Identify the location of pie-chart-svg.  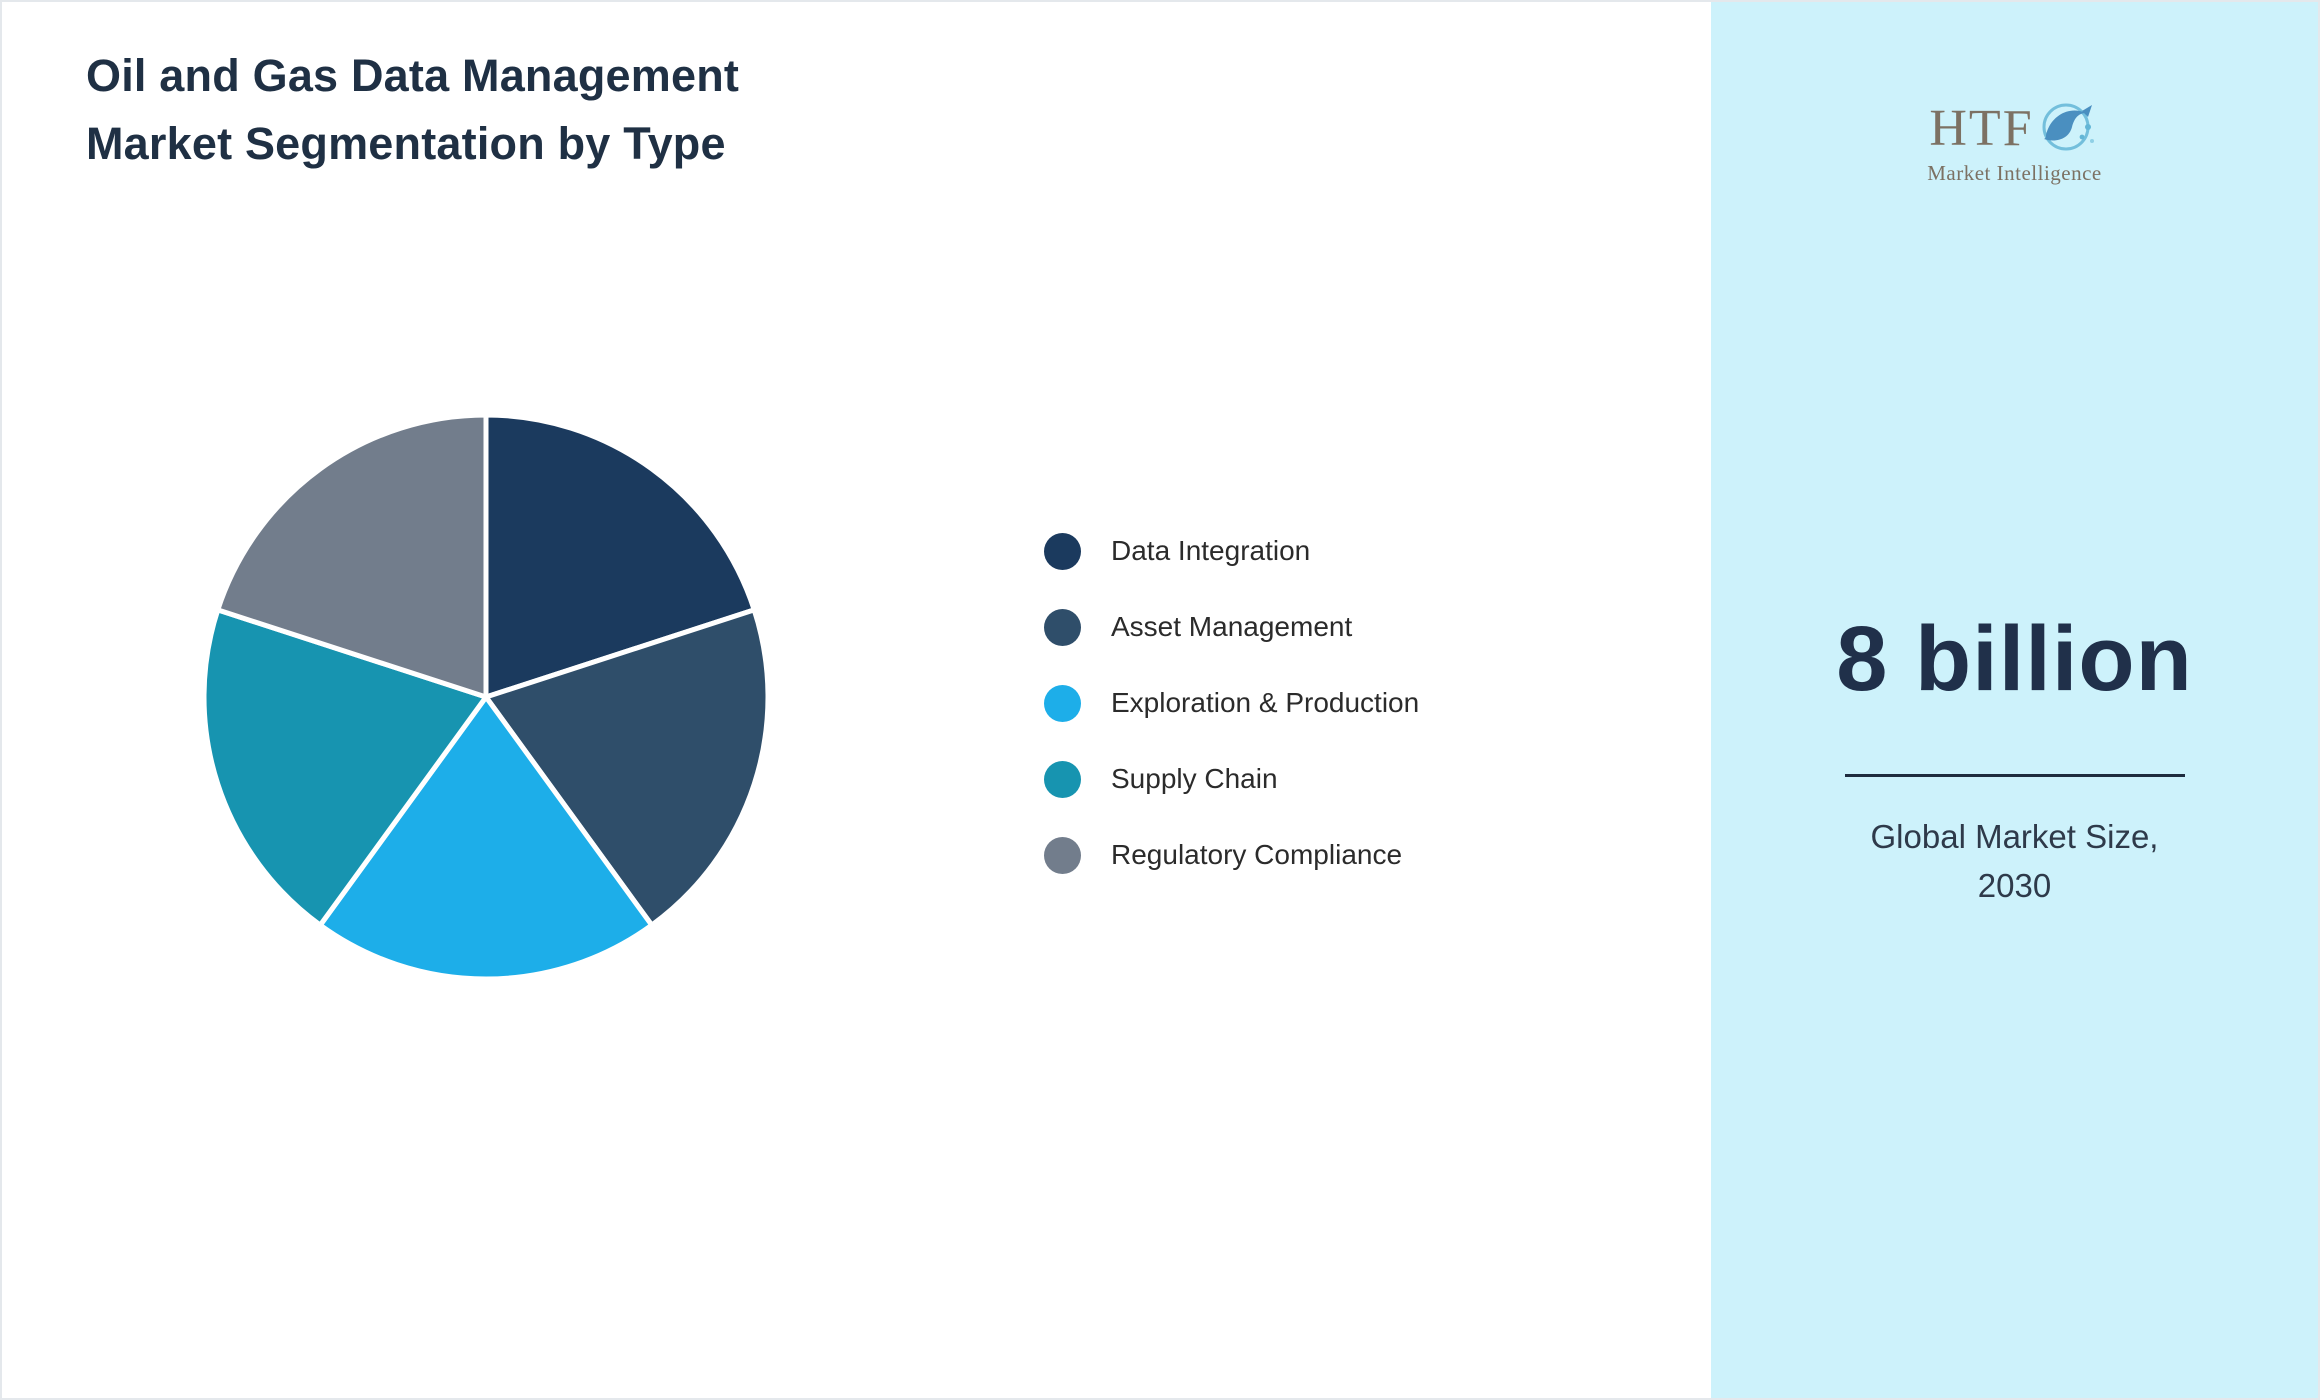
(486, 697).